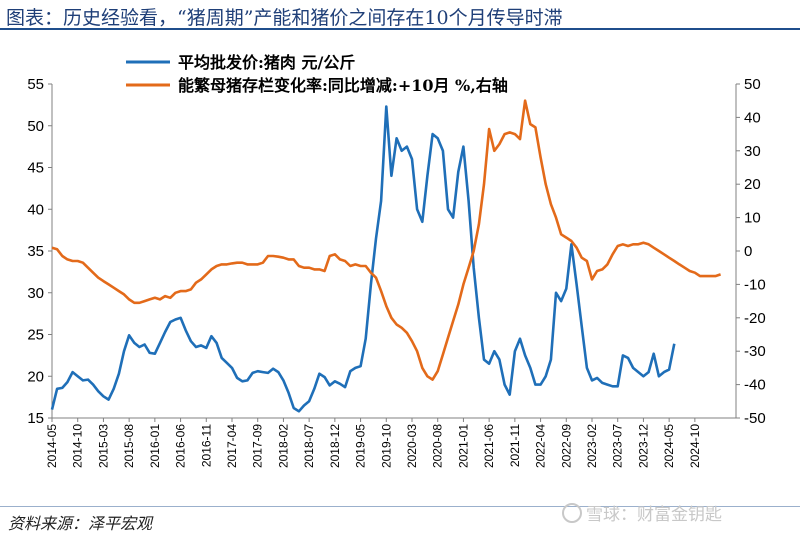 This screenshot has width=800, height=535. Describe the element at coordinates (412, 446) in the screenshot. I see `x-tick-label: 2020-03` at that location.